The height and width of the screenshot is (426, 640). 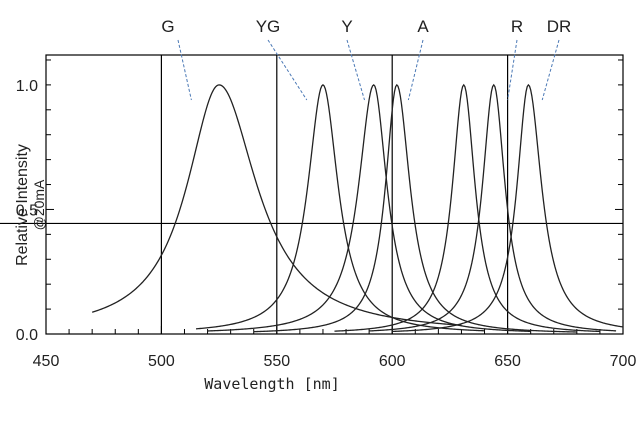 What do you see at coordinates (368, 70) in the screenshot?
I see `annotation-leaders` at bounding box center [368, 70].